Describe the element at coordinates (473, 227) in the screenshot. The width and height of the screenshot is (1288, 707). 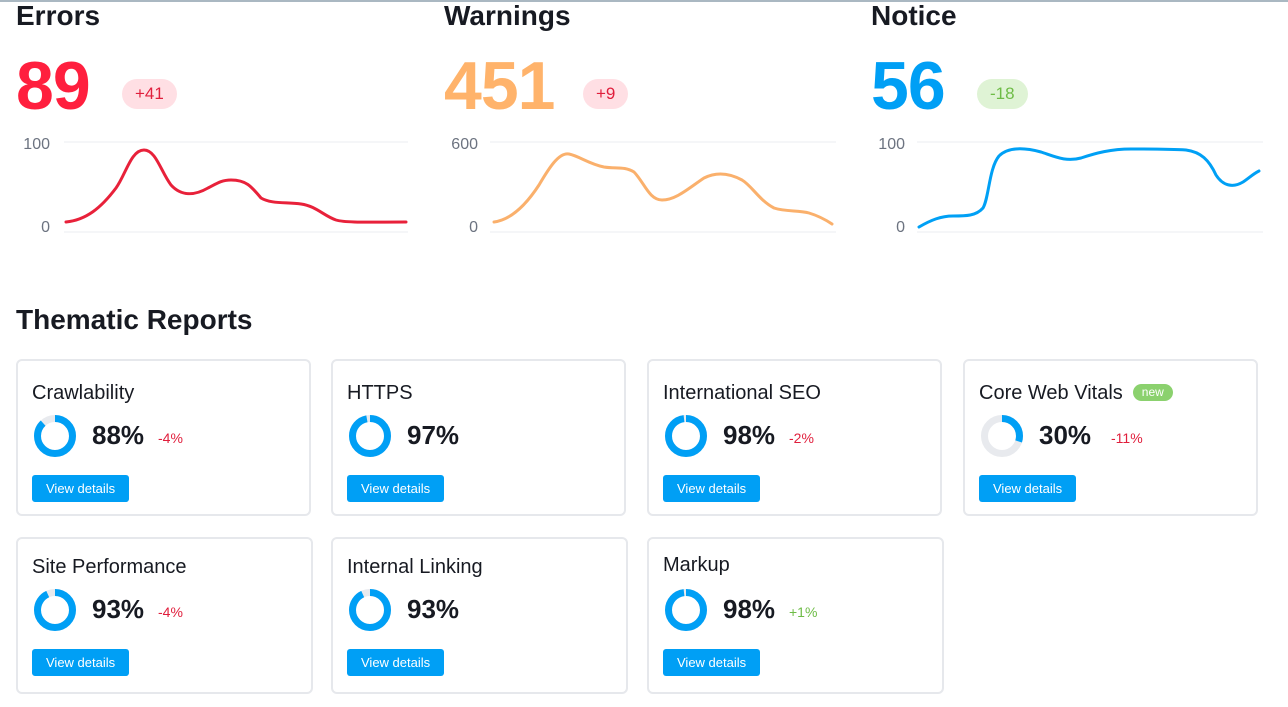
I see `warnings-y-min: 0` at that location.